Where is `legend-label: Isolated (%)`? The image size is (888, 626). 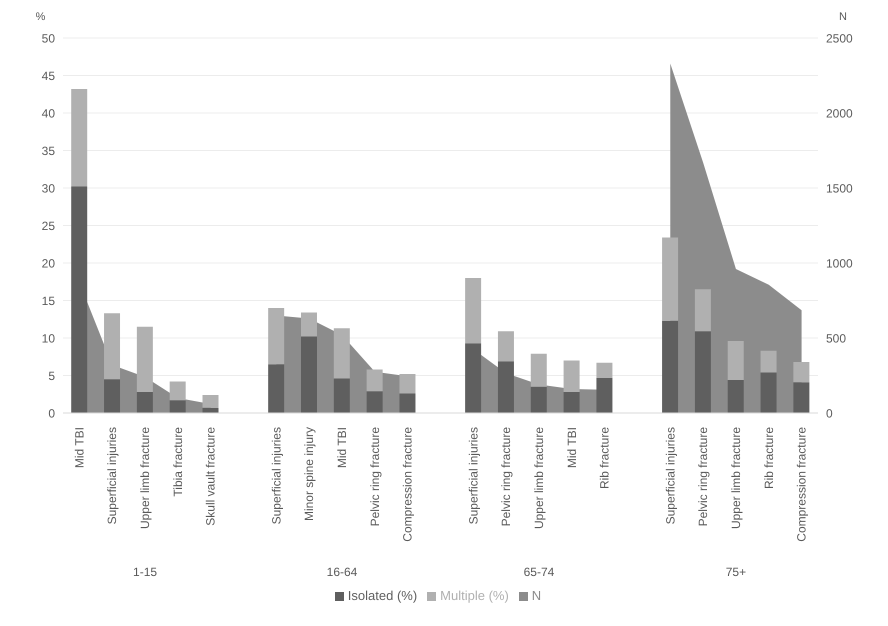
legend-label: Isolated (%) is located at coordinates (383, 595).